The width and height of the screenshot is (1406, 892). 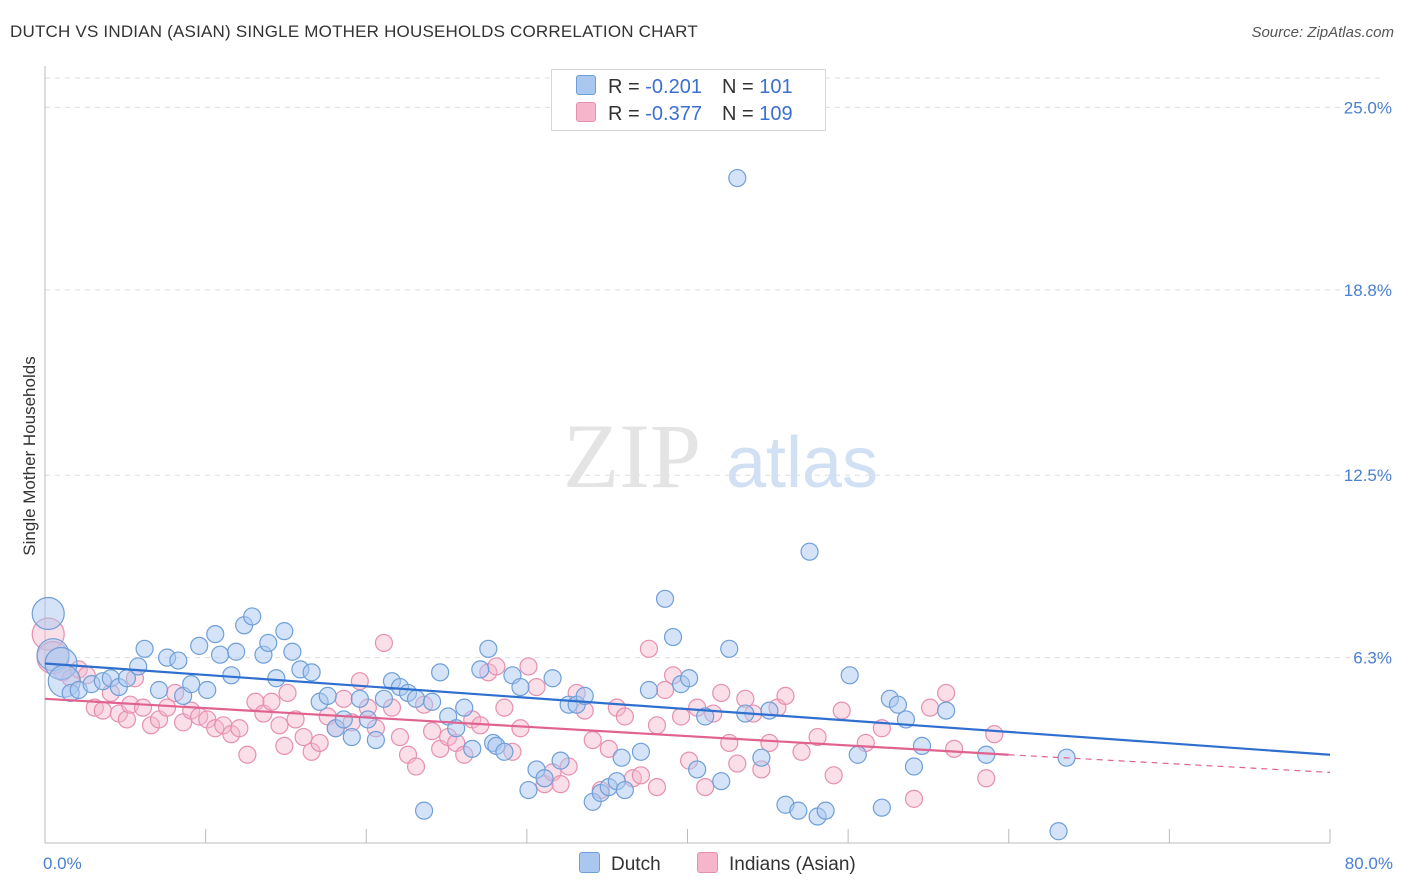 I want to click on legend-item-dutch: Dutch, so click(x=620, y=864).